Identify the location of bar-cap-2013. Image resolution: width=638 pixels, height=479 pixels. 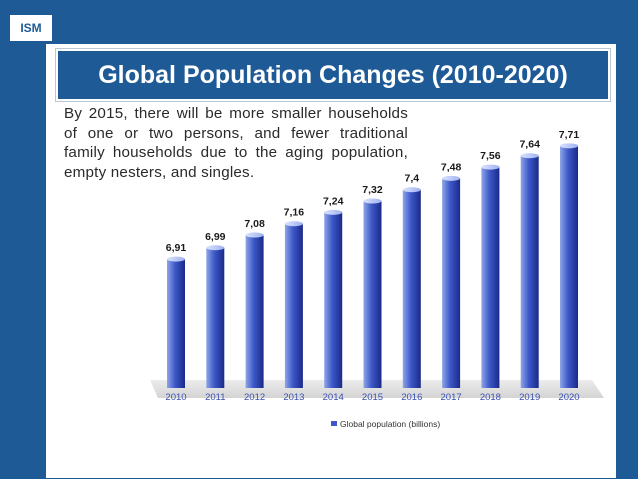
(293, 224).